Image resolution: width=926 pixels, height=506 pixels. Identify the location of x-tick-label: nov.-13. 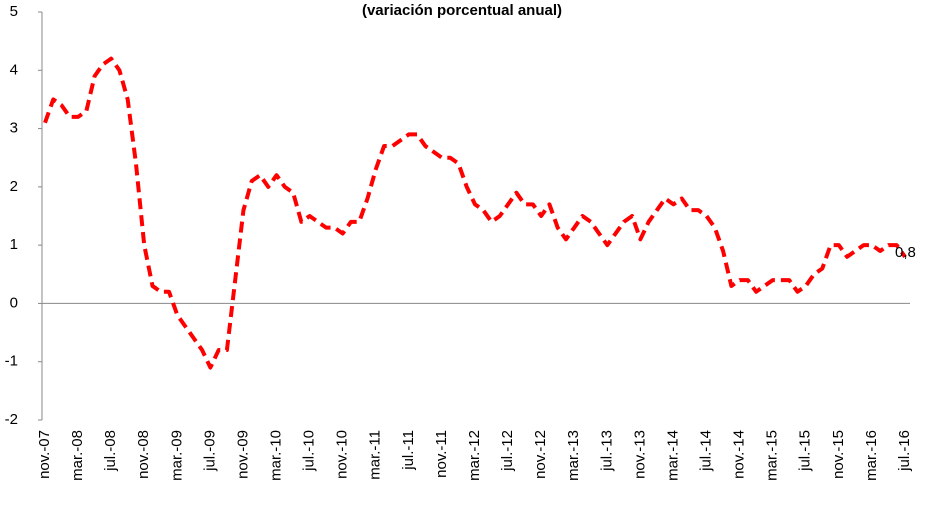
(639, 454).